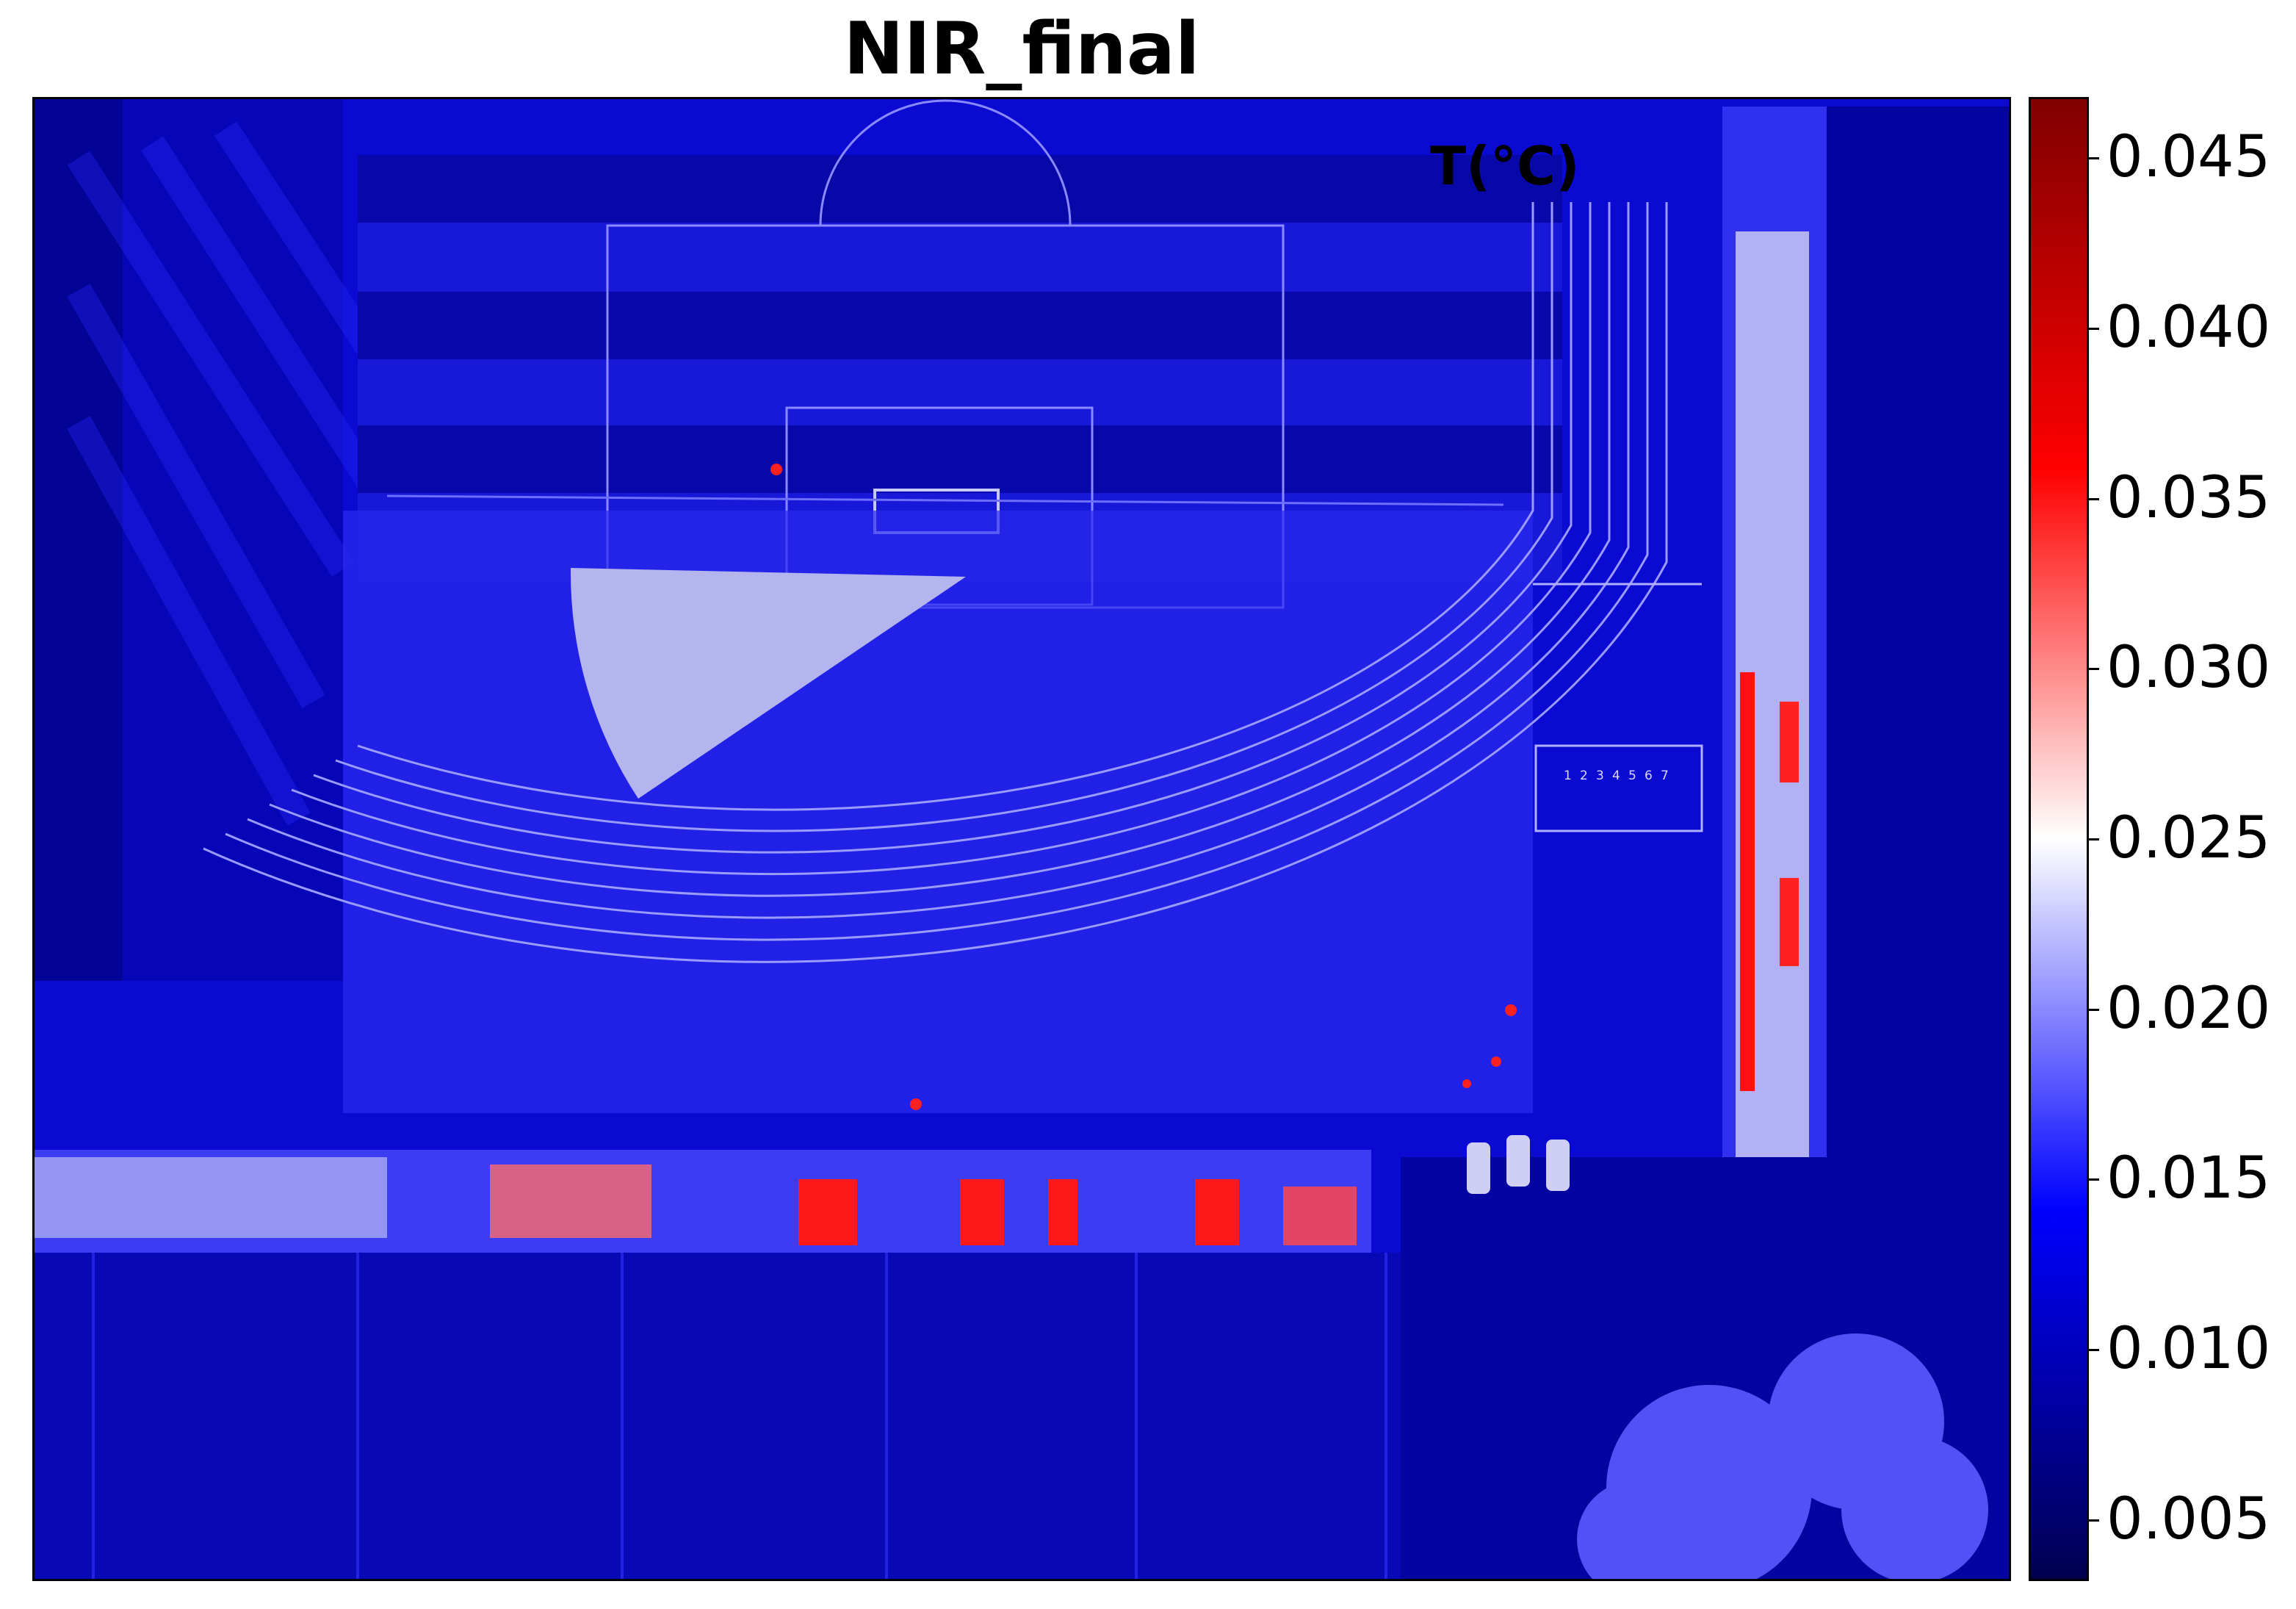 This screenshot has height=1609, width=2296. Describe the element at coordinates (1600, 775) in the screenshot. I see `lane-number: 3` at that location.